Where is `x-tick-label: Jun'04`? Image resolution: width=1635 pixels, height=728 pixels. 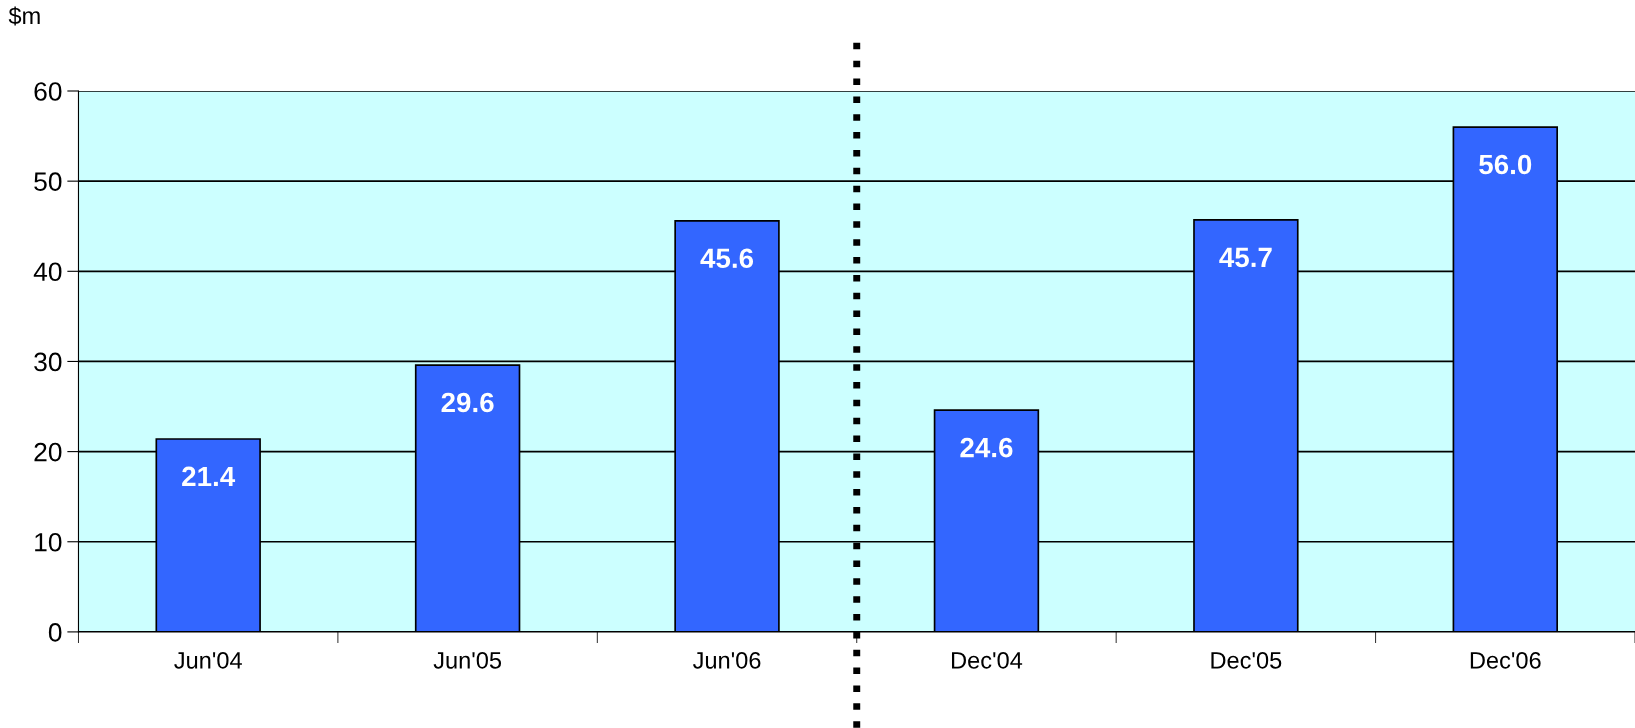 x-tick-label: Jun'04 is located at coordinates (208, 660).